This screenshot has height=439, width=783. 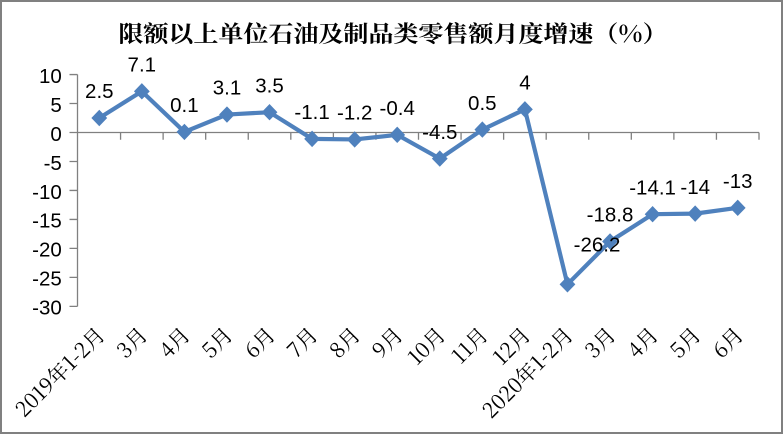 What do you see at coordinates (652, 187) in the screenshot?
I see `svg-text: -14.1` at bounding box center [652, 187].